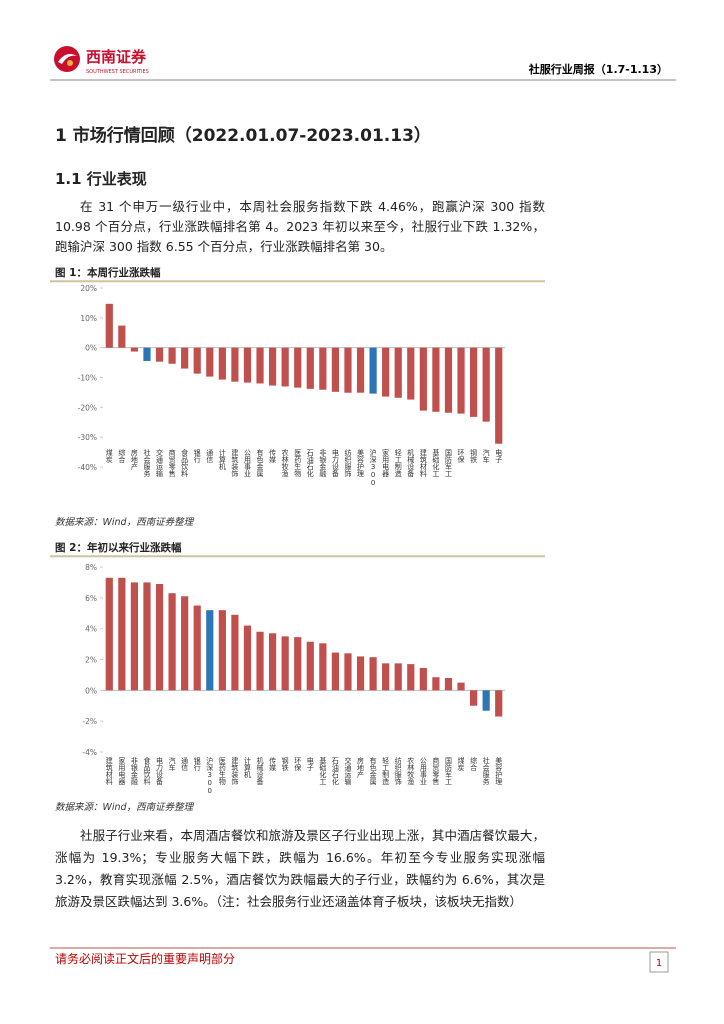  I want to click on x-tick-label: 煤炭, so click(461, 764).